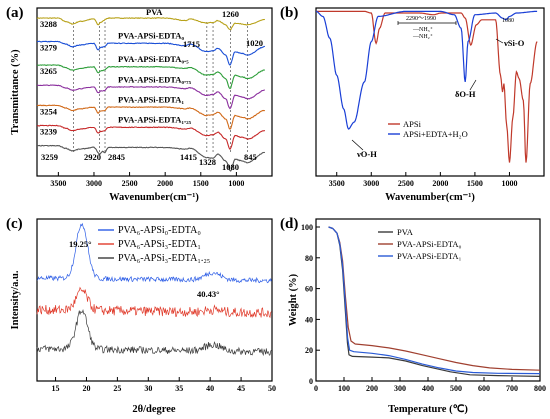  Describe the element at coordinates (48, 71) in the screenshot. I see `peak-label-a-2: 3265` at that location.